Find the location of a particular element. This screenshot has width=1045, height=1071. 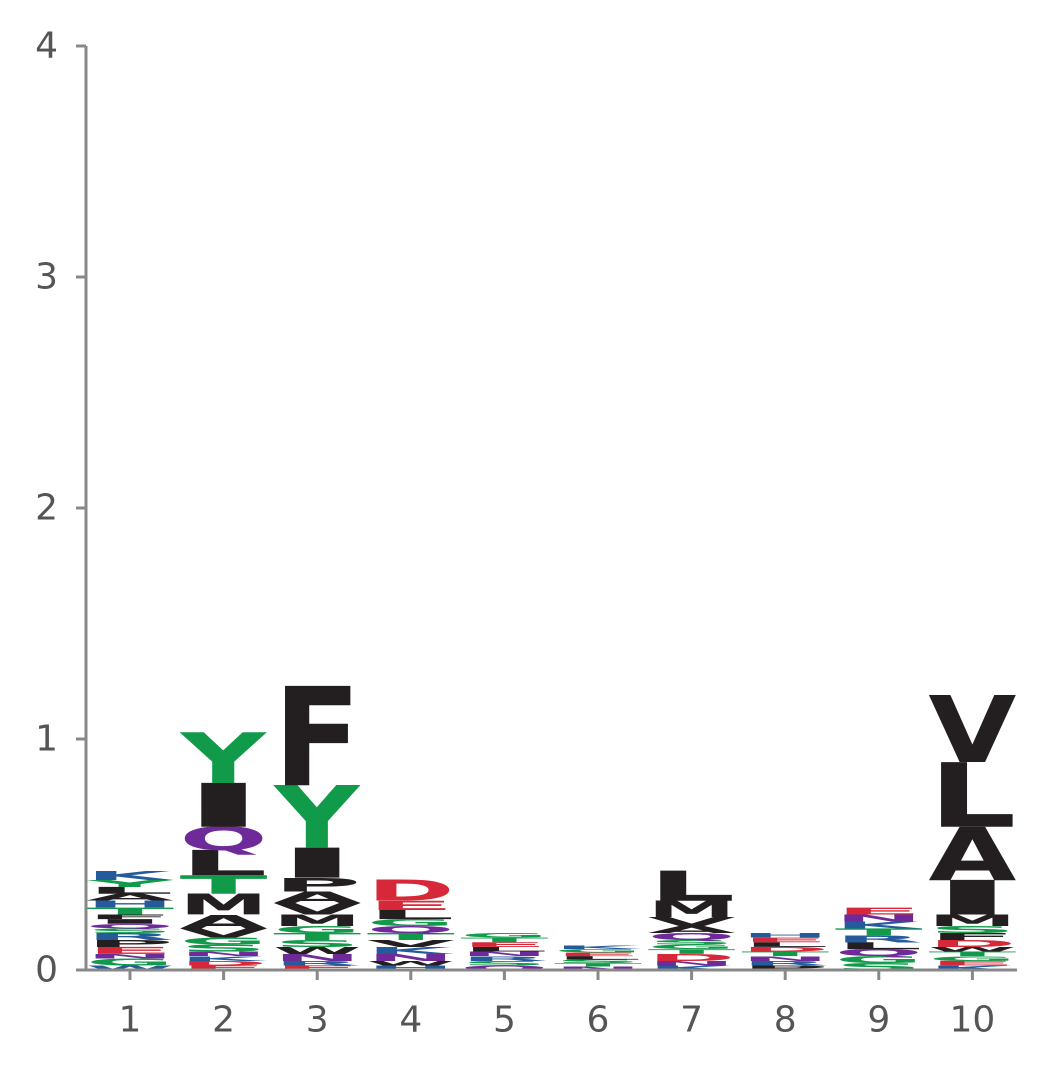

logo-letter-pos9-L: L is located at coordinates (879, 945).